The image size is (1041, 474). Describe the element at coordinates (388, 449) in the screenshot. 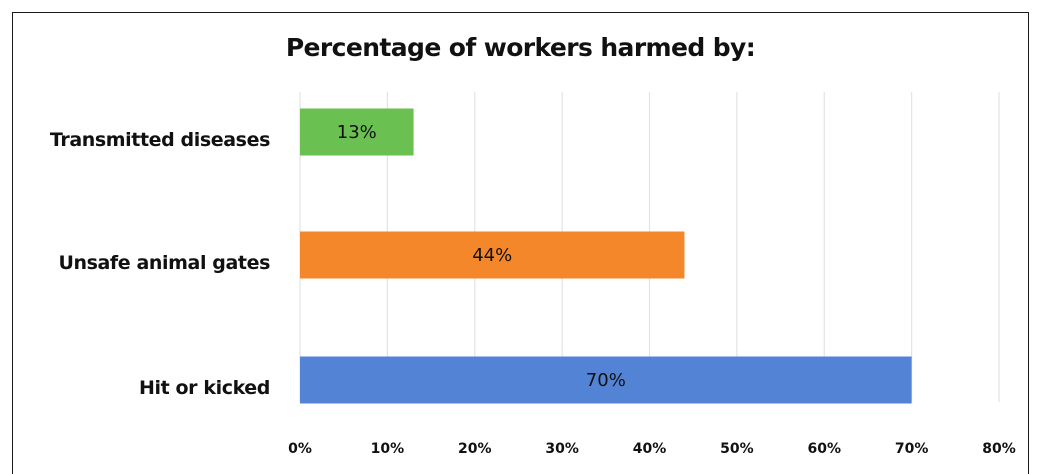

I see `x-tick-label: 10%` at that location.